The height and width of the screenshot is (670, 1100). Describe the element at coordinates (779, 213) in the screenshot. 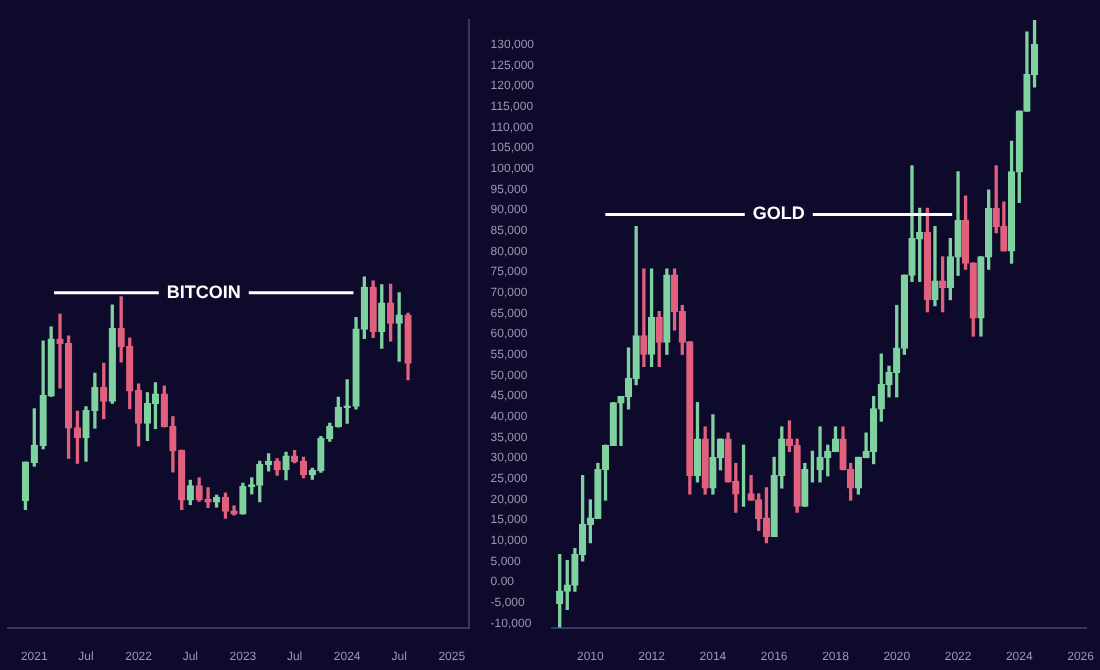

I see `ref-line-label: GOLD` at that location.